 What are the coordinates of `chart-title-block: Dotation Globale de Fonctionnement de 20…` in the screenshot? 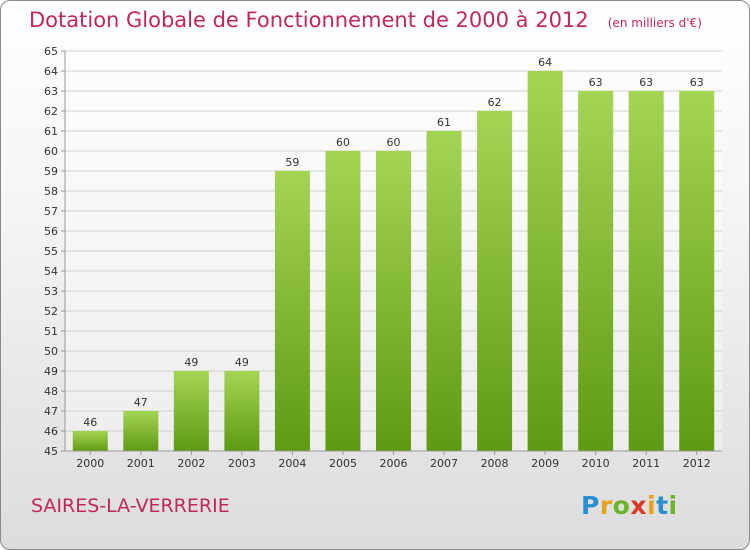 It's located at (365, 20).